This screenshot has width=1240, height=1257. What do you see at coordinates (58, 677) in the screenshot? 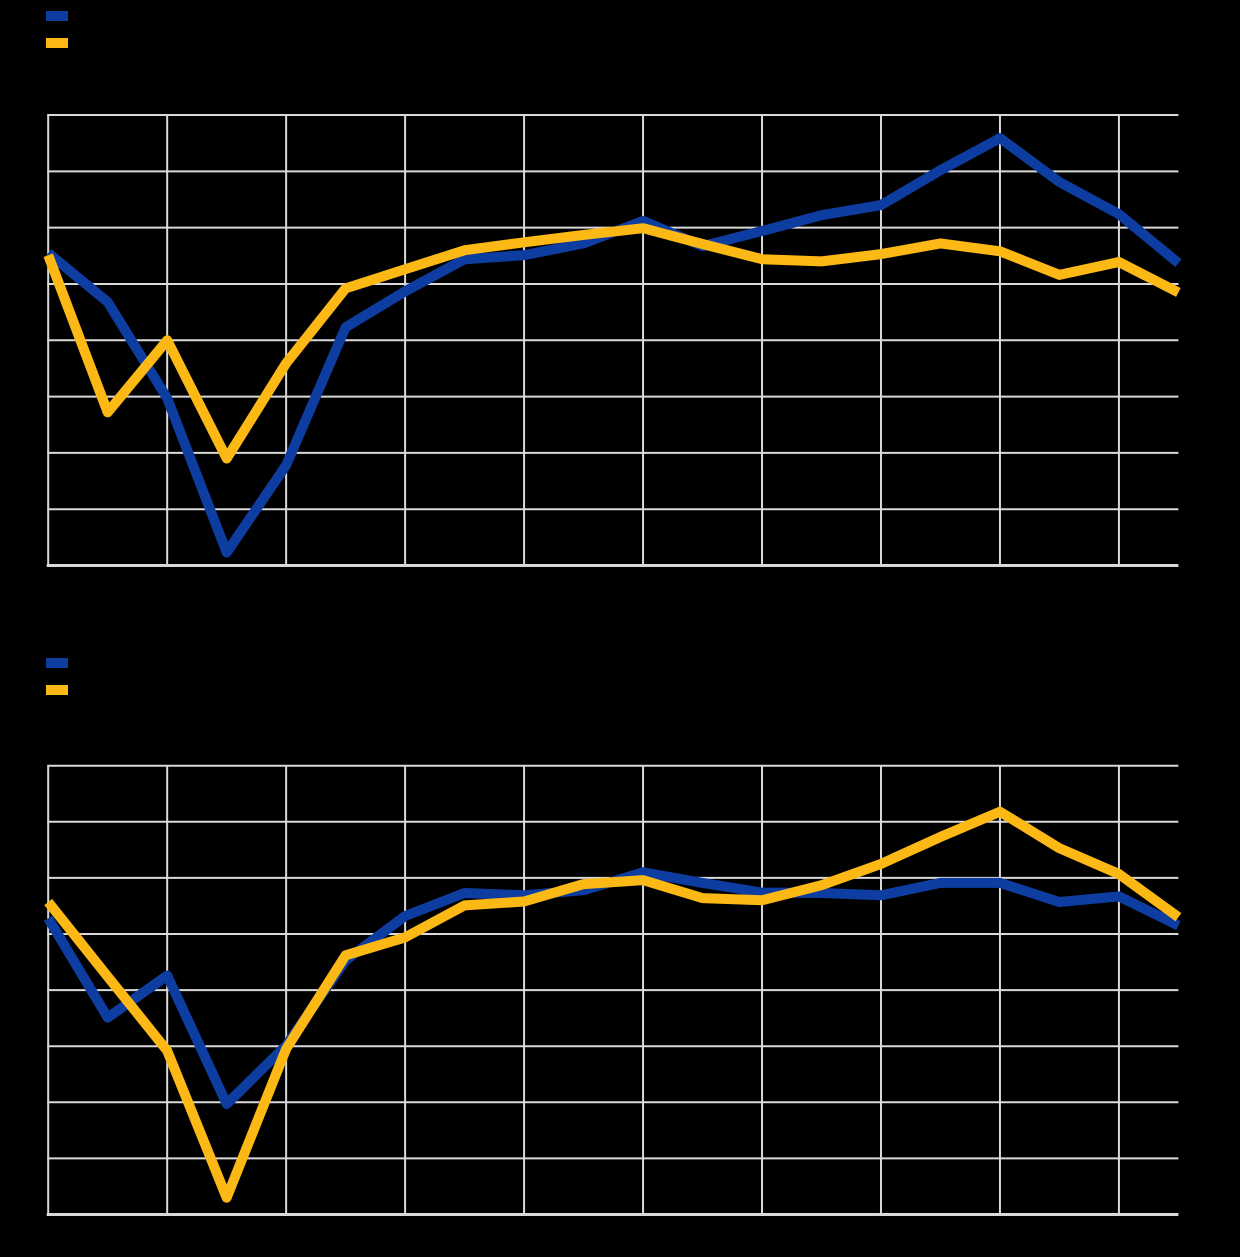
I see `chart2-legend` at bounding box center [58, 677].